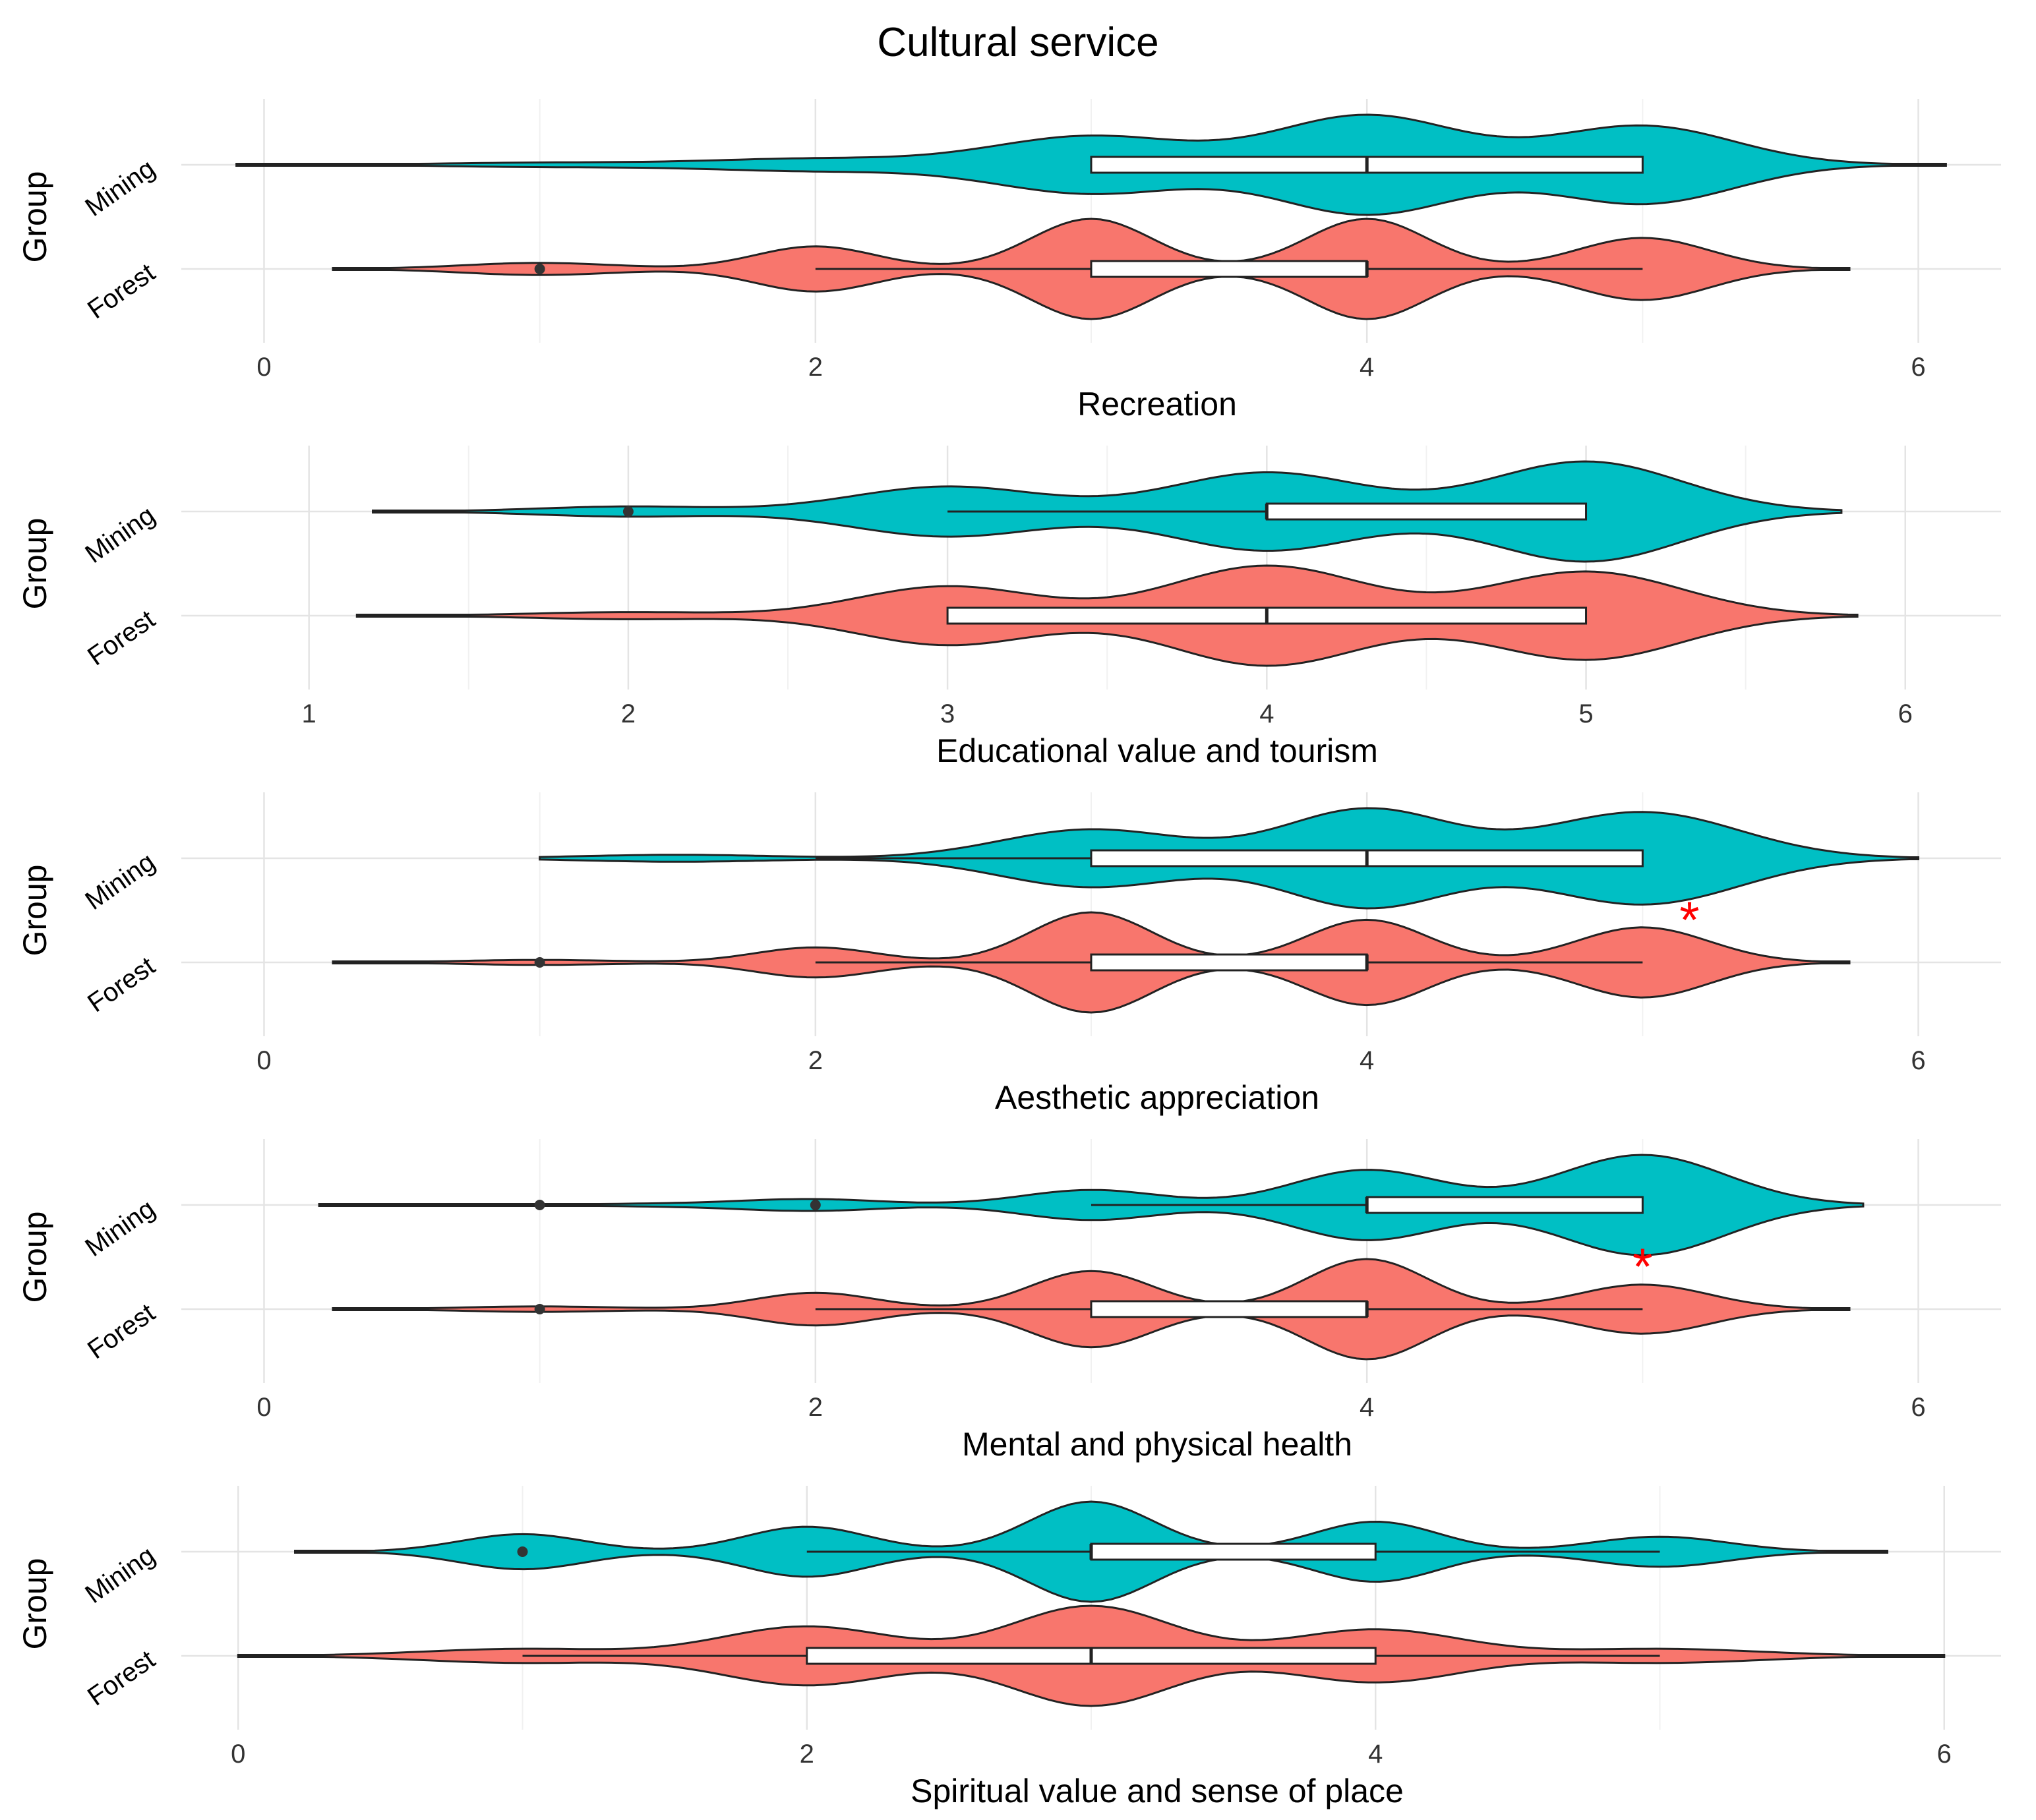 The height and width of the screenshot is (1820, 2036). Describe the element at coordinates (1585, 713) in the screenshot. I see `x-tick-label: 5` at that location.